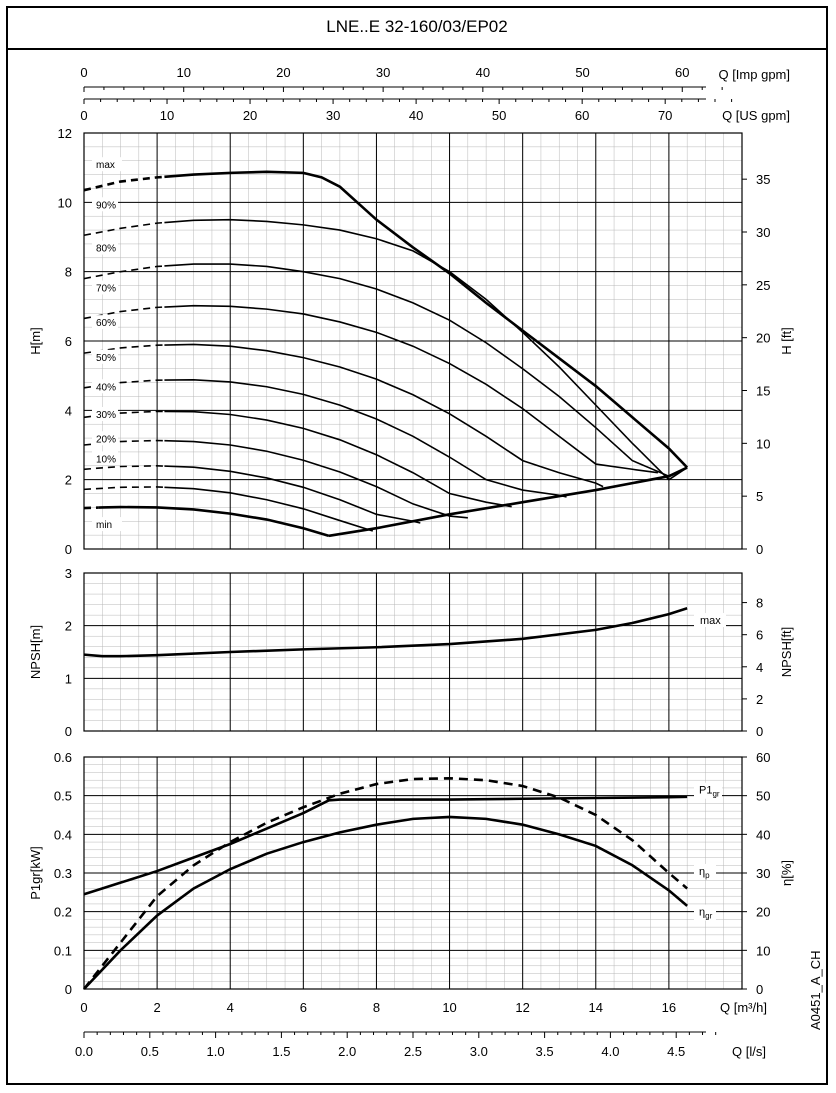 The image size is (836, 1093). Describe the element at coordinates (150, 1051) in the screenshot. I see `bottom-axis-ls-label: 0.5` at that location.